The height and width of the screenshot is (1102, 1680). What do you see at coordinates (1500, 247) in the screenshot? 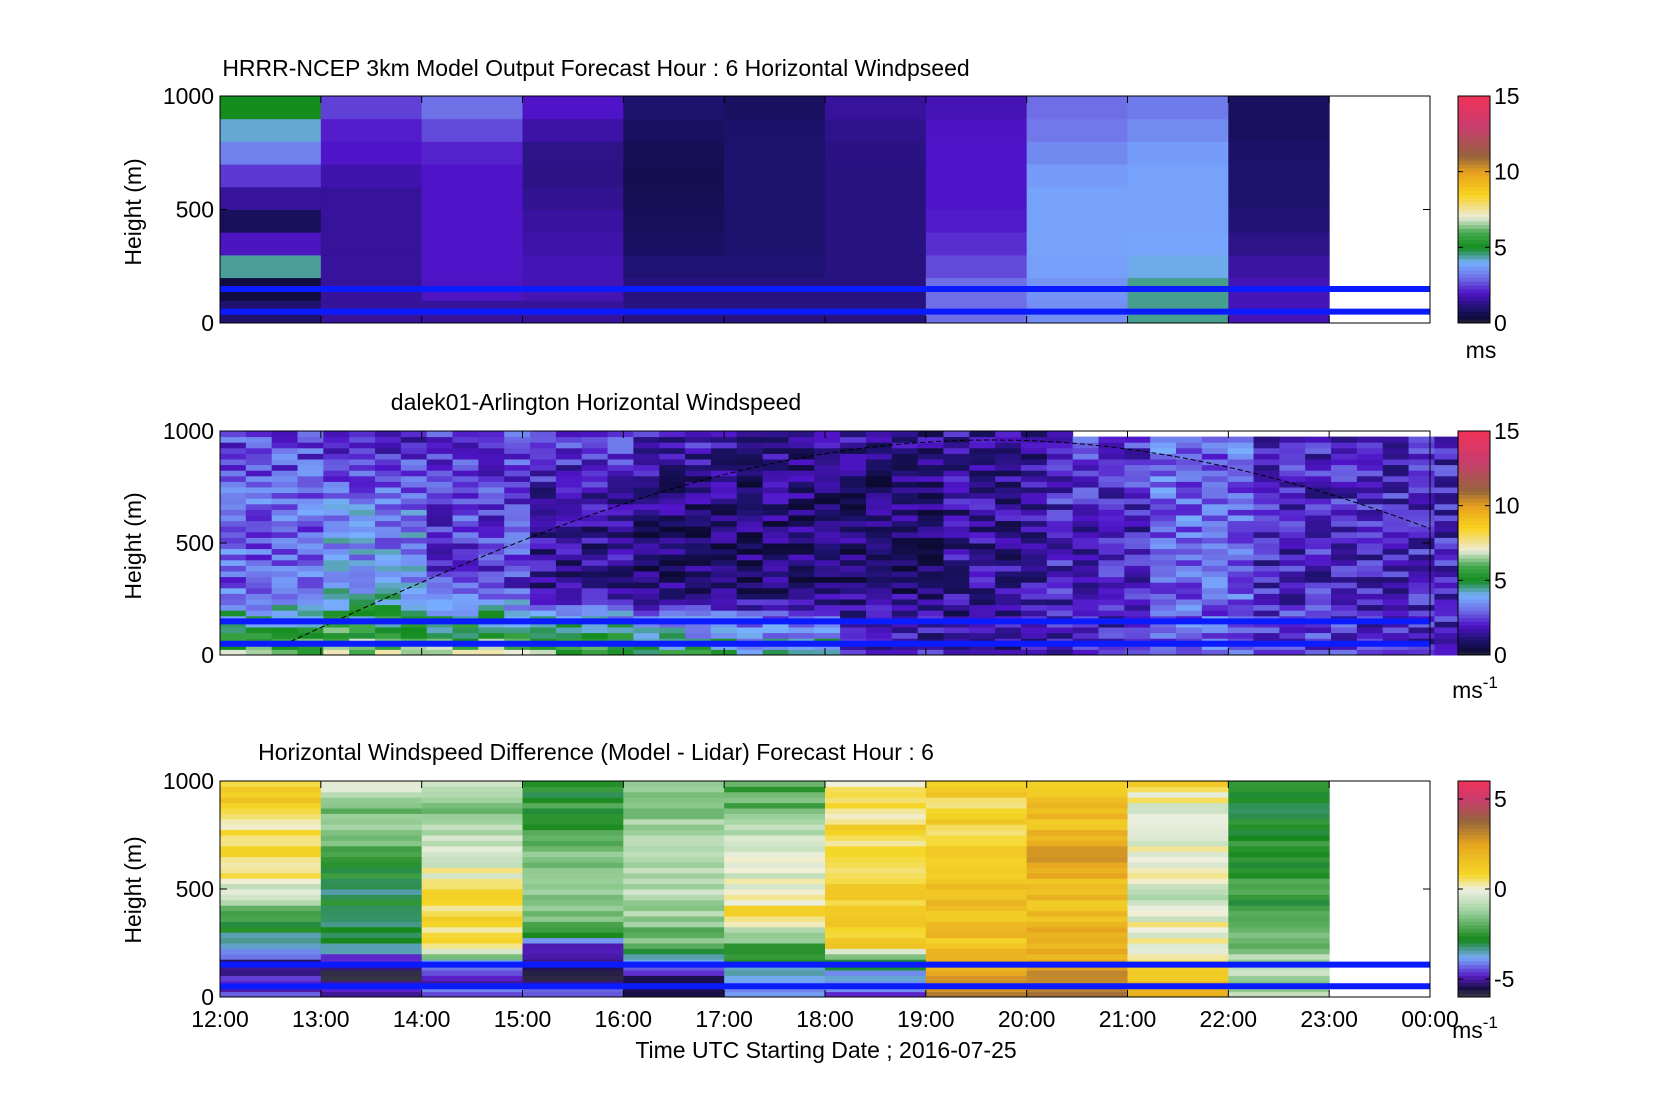
I see `colorbar-tick-label: 5` at bounding box center [1500, 247].